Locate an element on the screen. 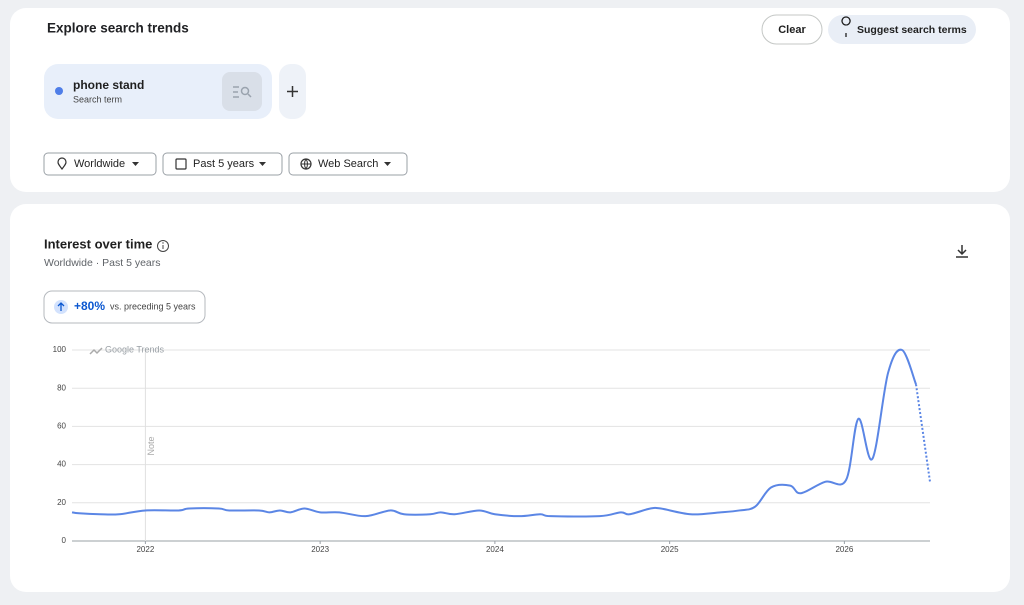 Image resolution: width=1024 pixels, height=605 pixels. time-filter: Past 5 years is located at coordinates (222, 164).